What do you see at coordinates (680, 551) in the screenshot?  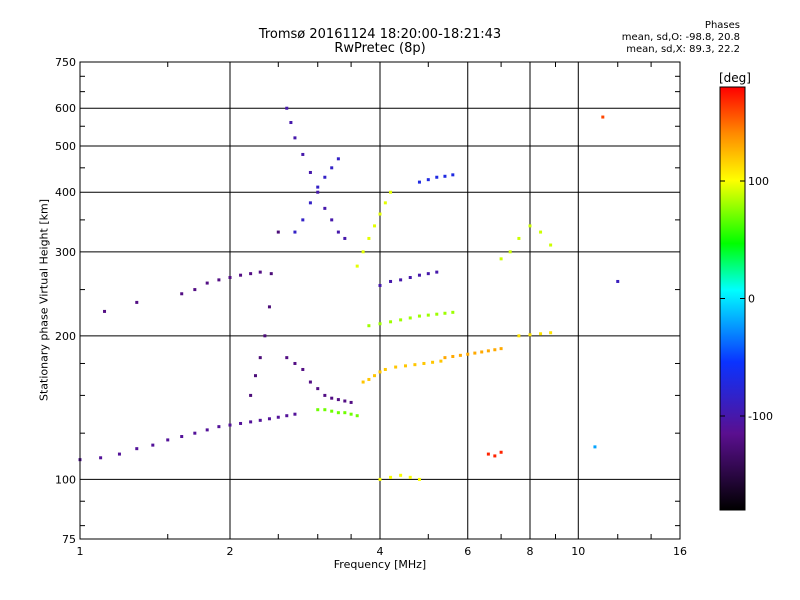 I see `x-tick-label: 16` at bounding box center [680, 551].